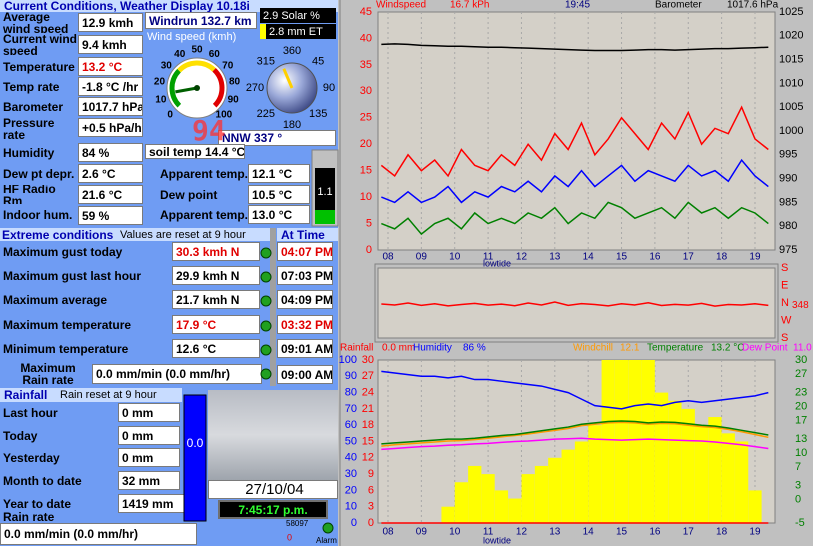 This screenshot has height=546, width=813. What do you see at coordinates (366, 118) in the screenshot?
I see `y-tick-label: 25` at bounding box center [366, 118].